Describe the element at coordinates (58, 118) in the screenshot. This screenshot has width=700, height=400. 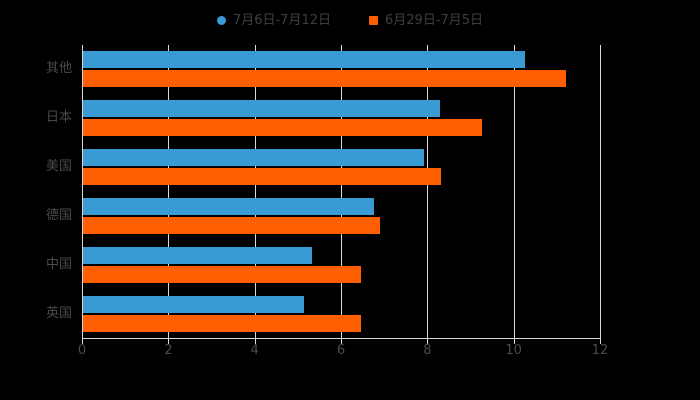
I see `y-axis-category-label-1: 日本` at that location.